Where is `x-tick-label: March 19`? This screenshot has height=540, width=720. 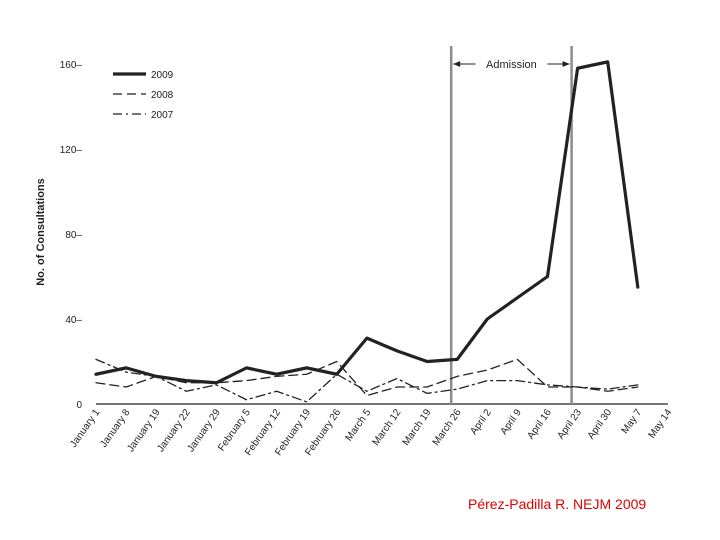 x-tick-label: March 19 is located at coordinates (417, 427).